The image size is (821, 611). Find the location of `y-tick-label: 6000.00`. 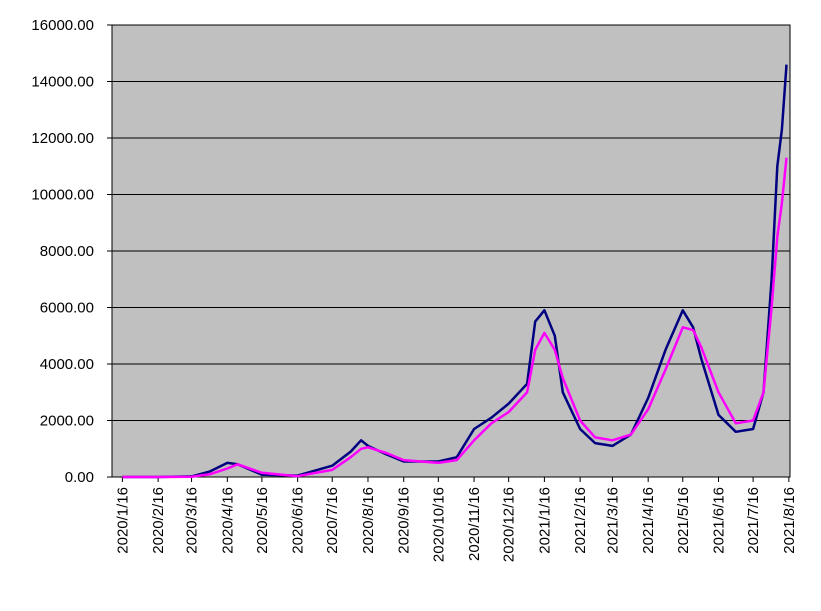

y-tick-label: 6000.00 is located at coordinates (67, 308).